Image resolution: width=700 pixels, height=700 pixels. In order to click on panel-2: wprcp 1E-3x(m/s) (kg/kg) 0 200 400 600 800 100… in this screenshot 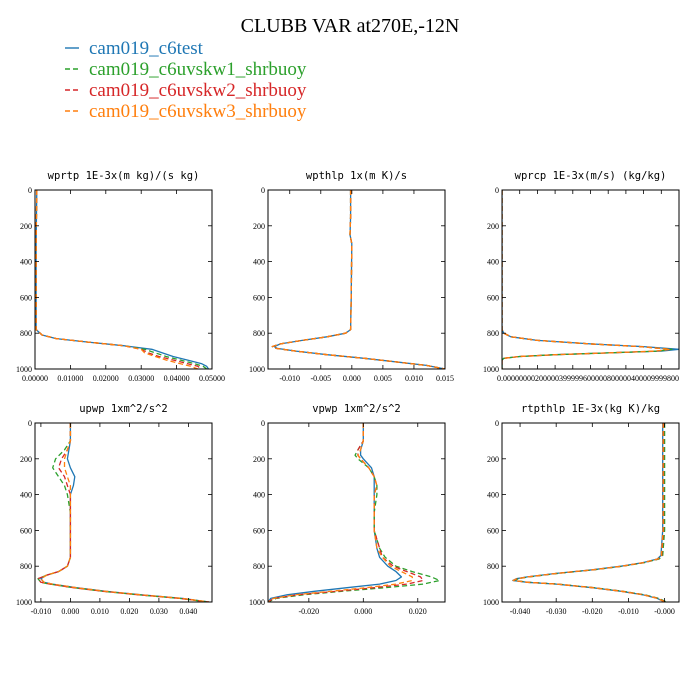, I will do `click(581, 276)`.